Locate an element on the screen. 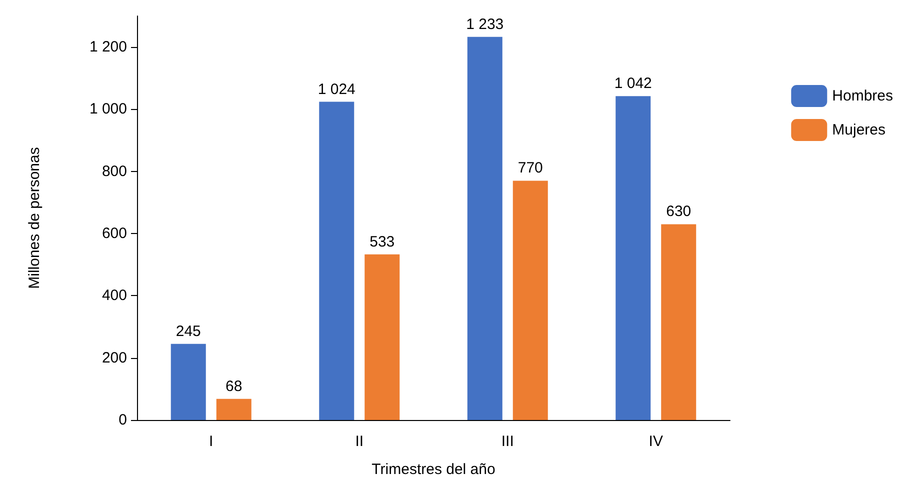  y-tick-label: 1 200 is located at coordinates (108, 47).